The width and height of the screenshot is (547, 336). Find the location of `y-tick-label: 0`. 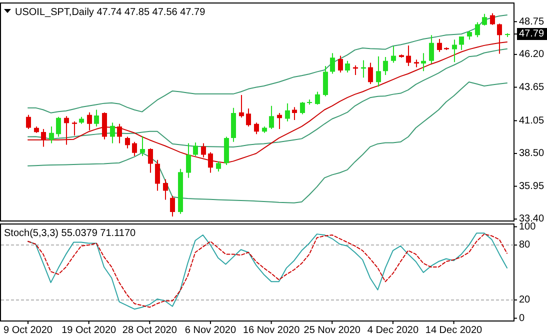

y-tick-label: 0 is located at coordinates (522, 318).